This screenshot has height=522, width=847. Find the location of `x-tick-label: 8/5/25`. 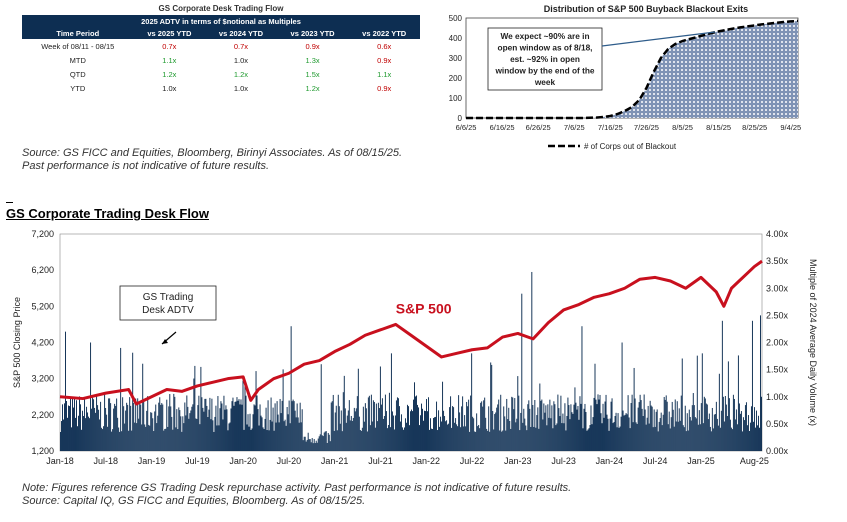

x-tick-label: 8/5/25 is located at coordinates (682, 127).